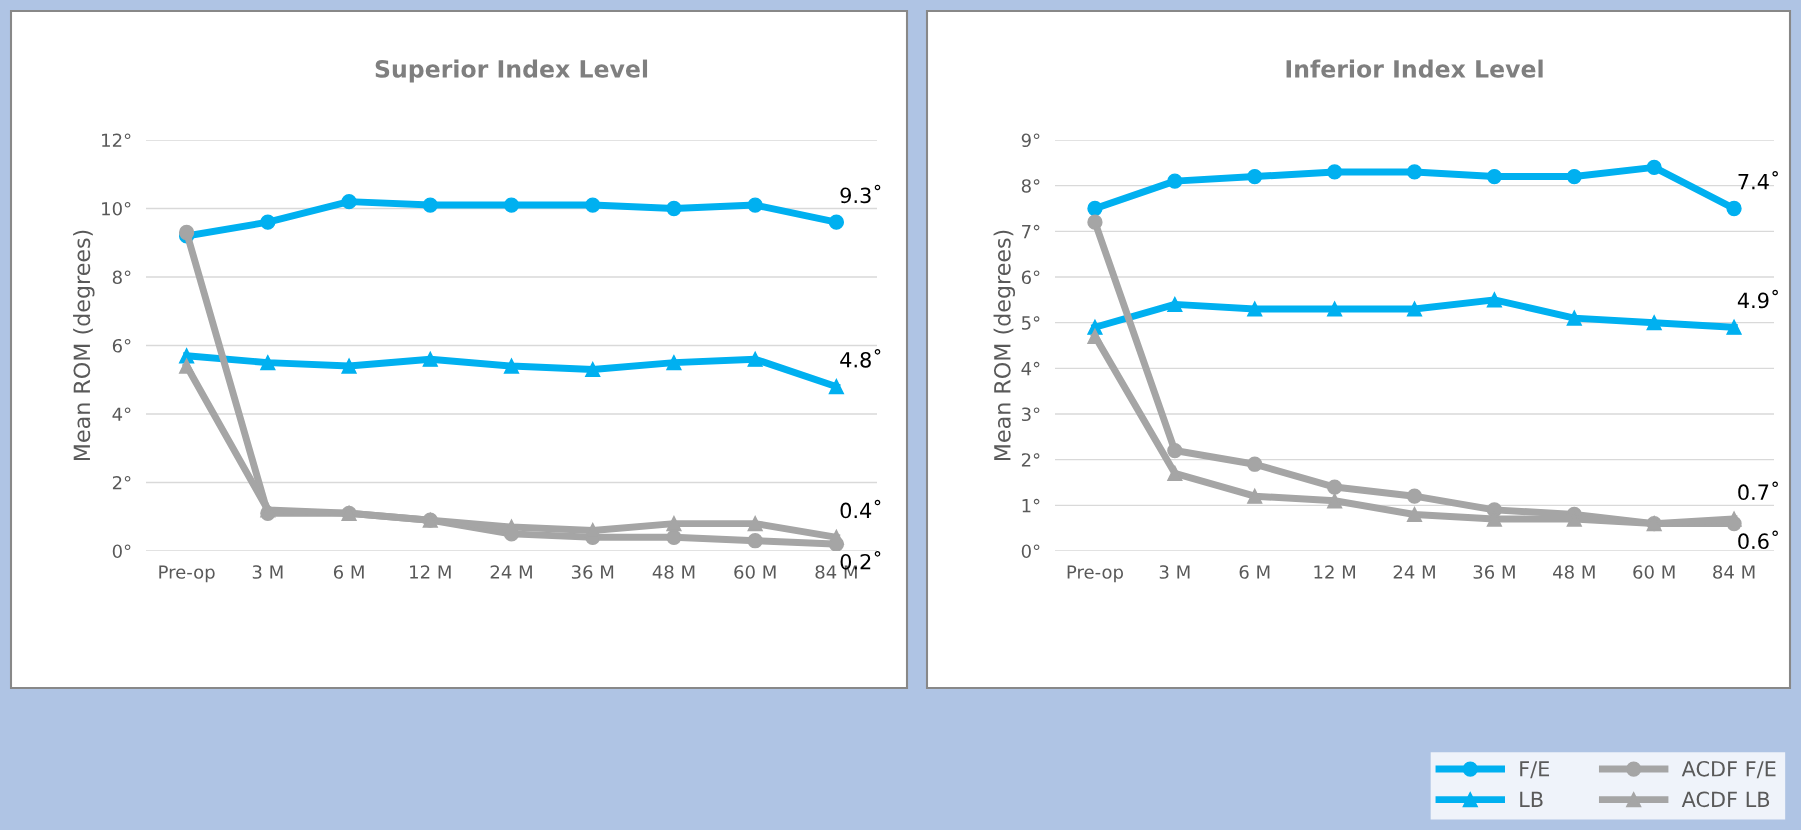  What do you see at coordinates (1758, 491) in the screenshot?
I see `annotation: 0.7˚` at bounding box center [1758, 491].